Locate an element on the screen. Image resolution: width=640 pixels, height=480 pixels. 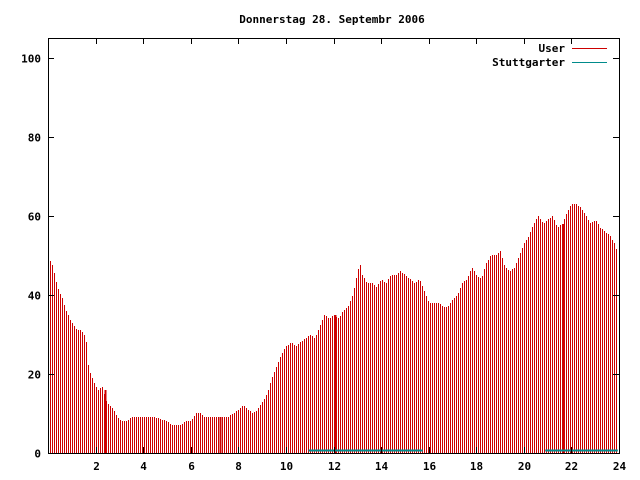
x-tick-label: 14 is located at coordinates (382, 466).